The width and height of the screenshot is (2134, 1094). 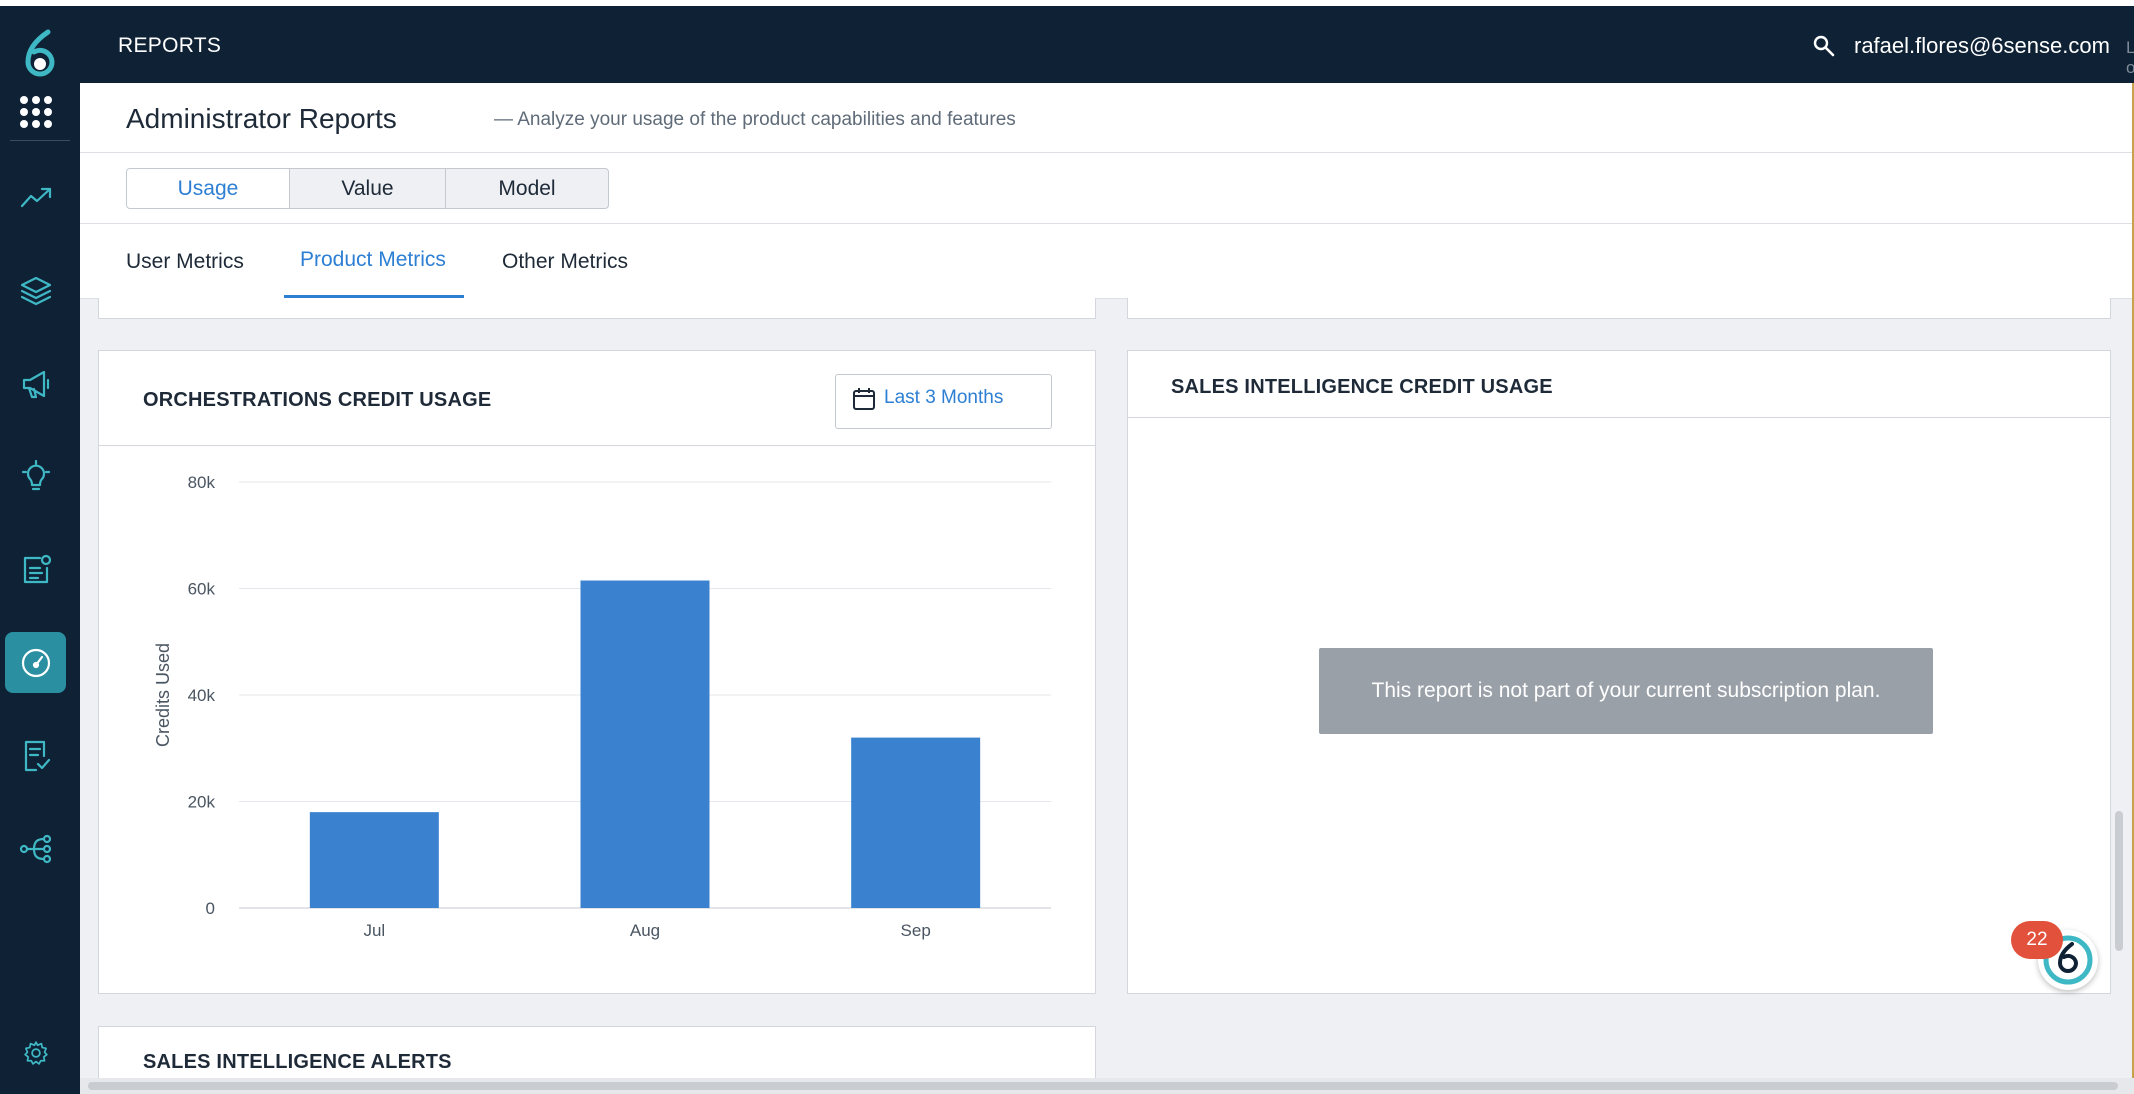 What do you see at coordinates (864, 399) in the screenshot?
I see `calendar-icon` at bounding box center [864, 399].